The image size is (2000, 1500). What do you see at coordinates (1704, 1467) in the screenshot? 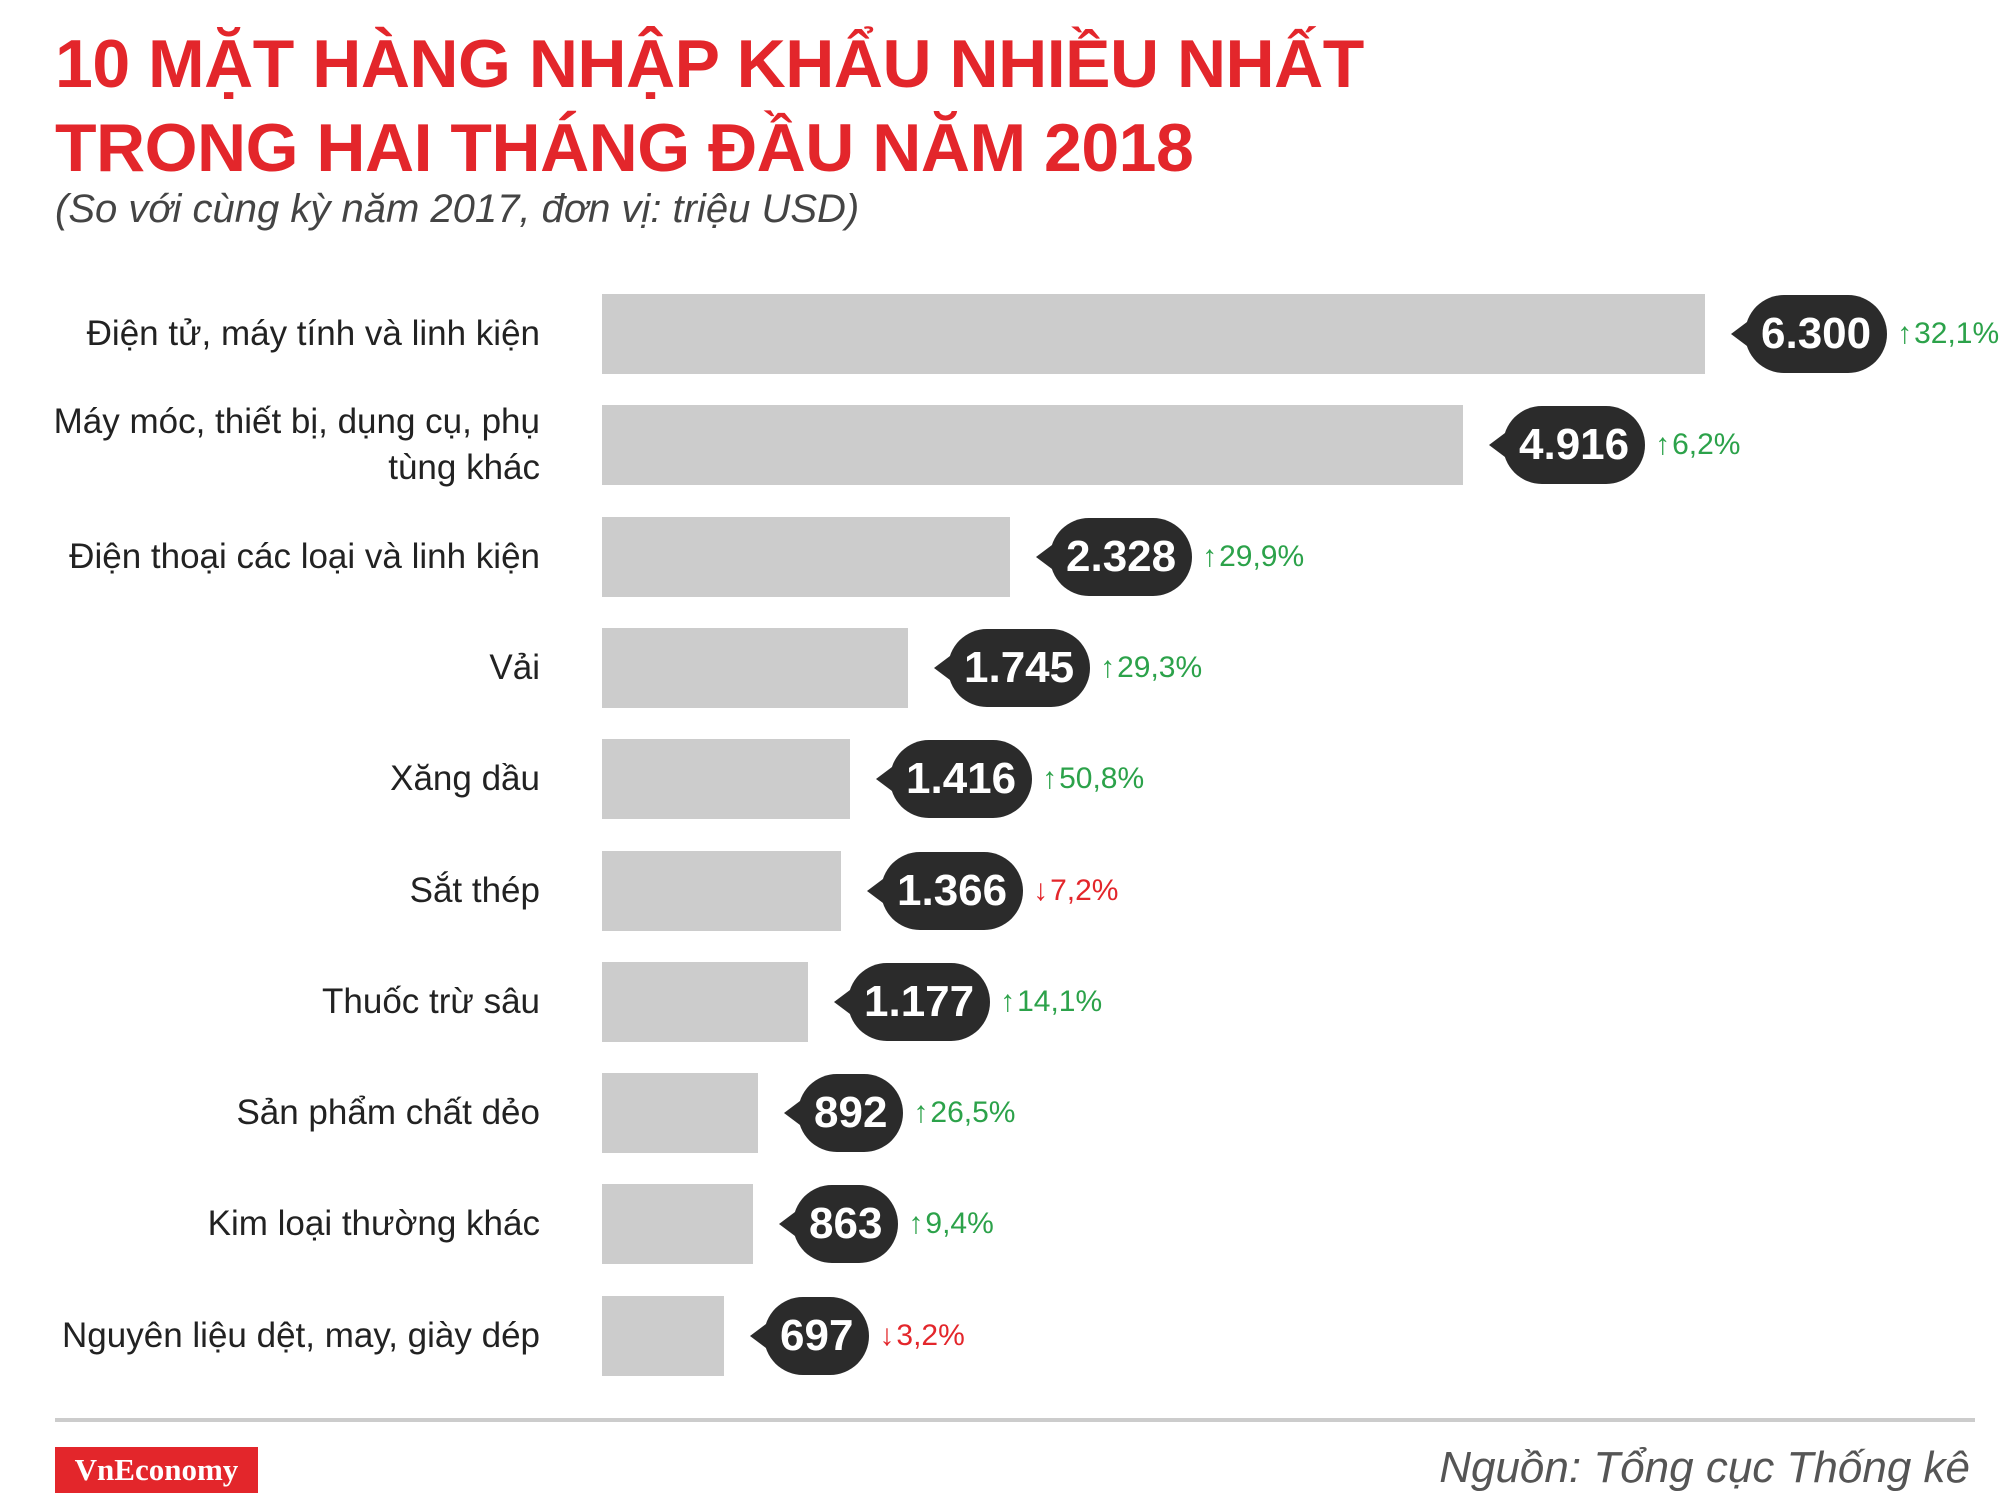
I see `source-note: Nguồn: Tổng cục Thống kê` at bounding box center [1704, 1467].